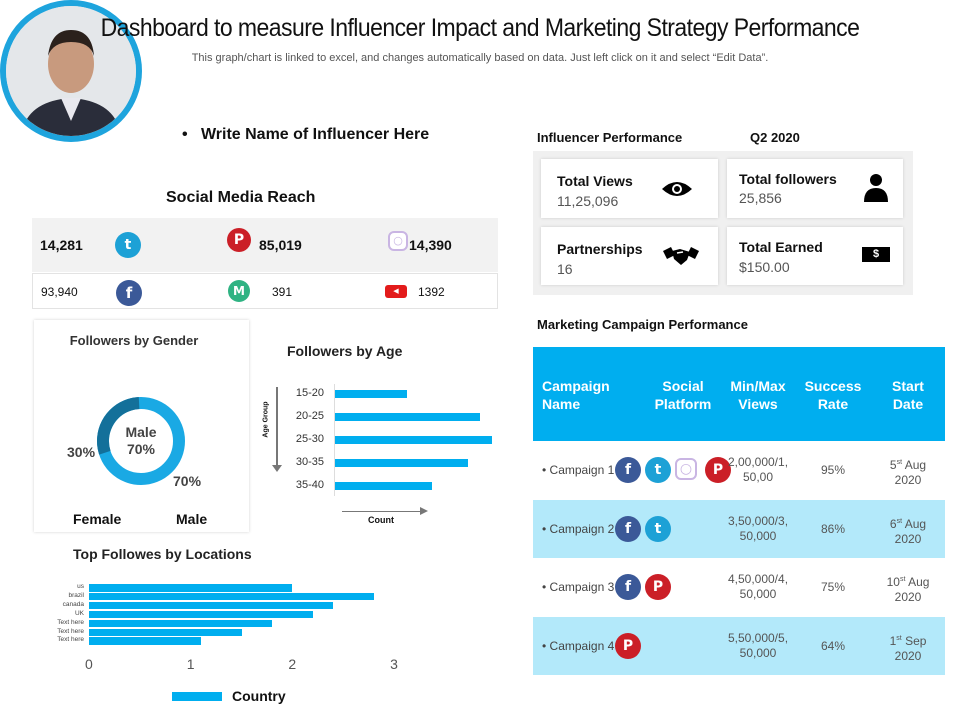 Image resolution: width=960 pixels, height=720 pixels. I want to click on age-axis-line, so click(334, 440).